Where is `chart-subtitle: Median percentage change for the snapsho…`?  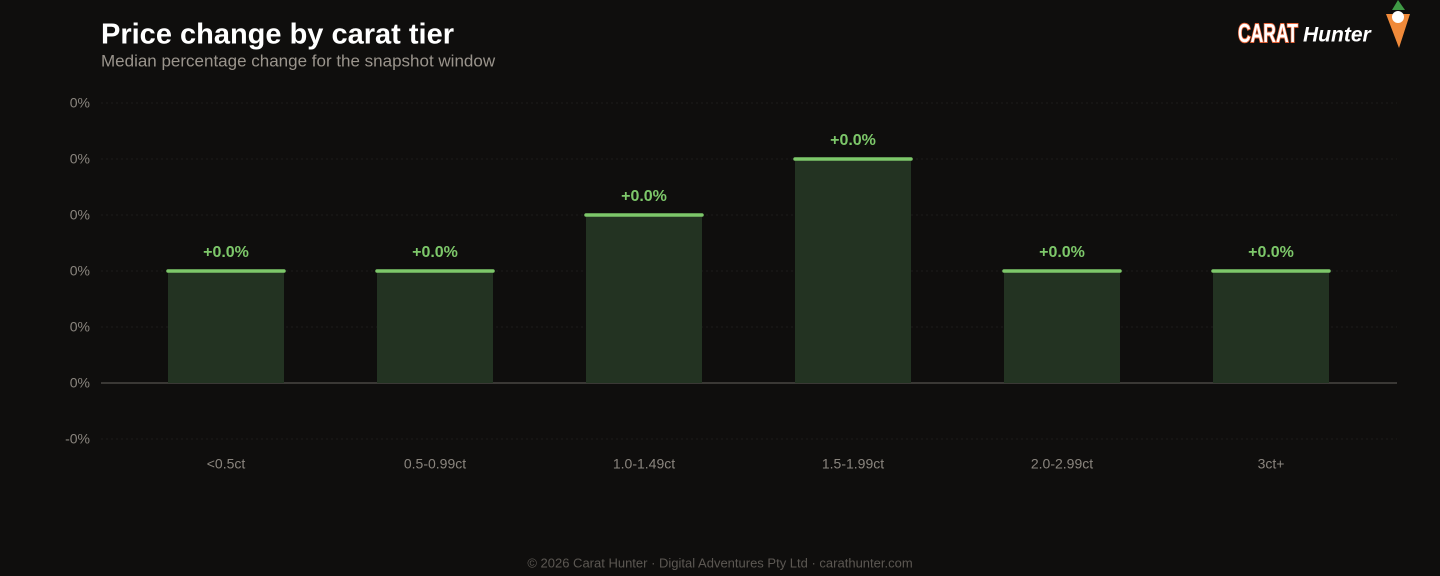 chart-subtitle: Median percentage change for the snapsho… is located at coordinates (298, 60).